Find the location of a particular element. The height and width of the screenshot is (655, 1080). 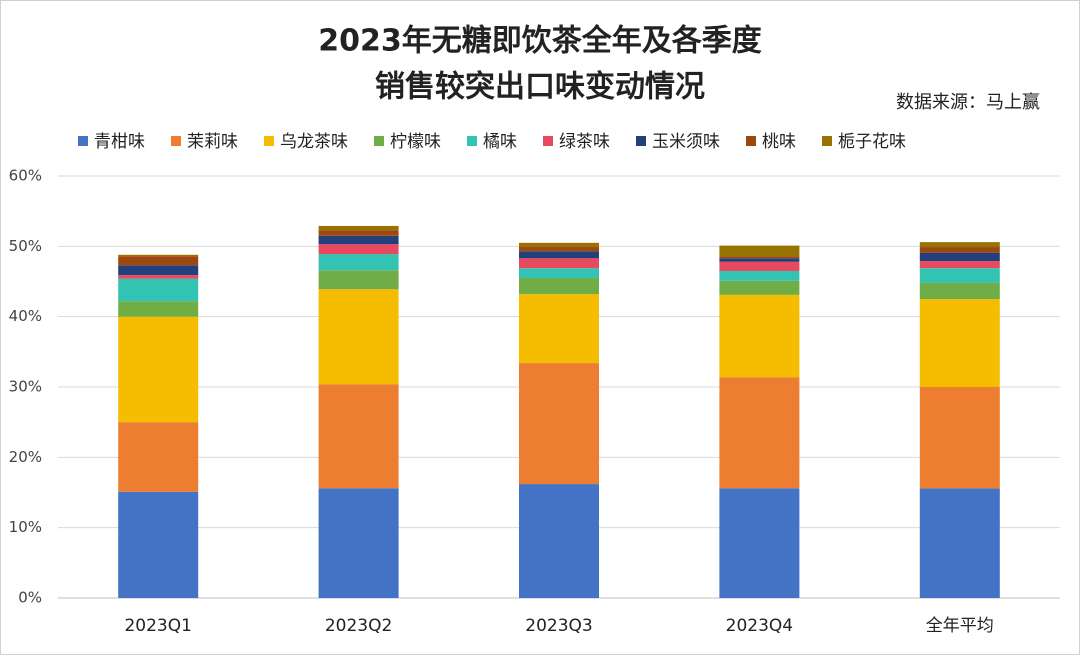

legend-label: 茉莉味 is located at coordinates (212, 142).